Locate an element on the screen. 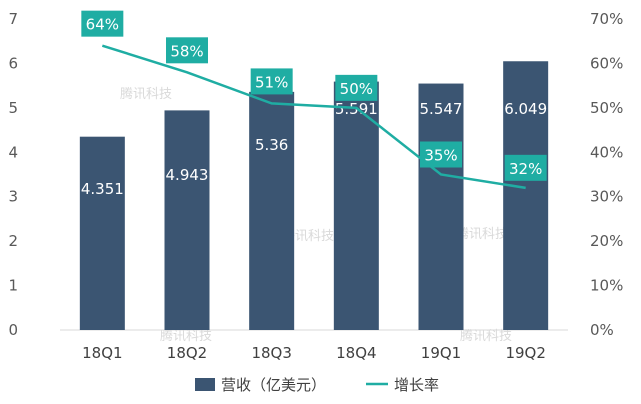  legend: 营收（亿美元） 增长率 is located at coordinates (317, 385).